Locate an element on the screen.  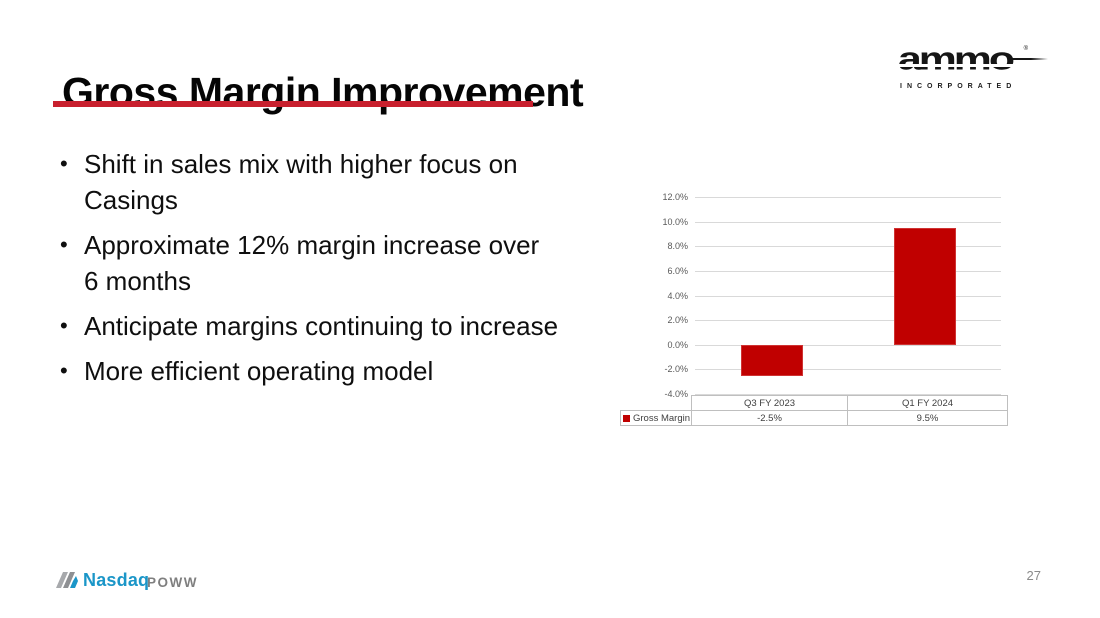
table-corner-cell is located at coordinates (656, 403).